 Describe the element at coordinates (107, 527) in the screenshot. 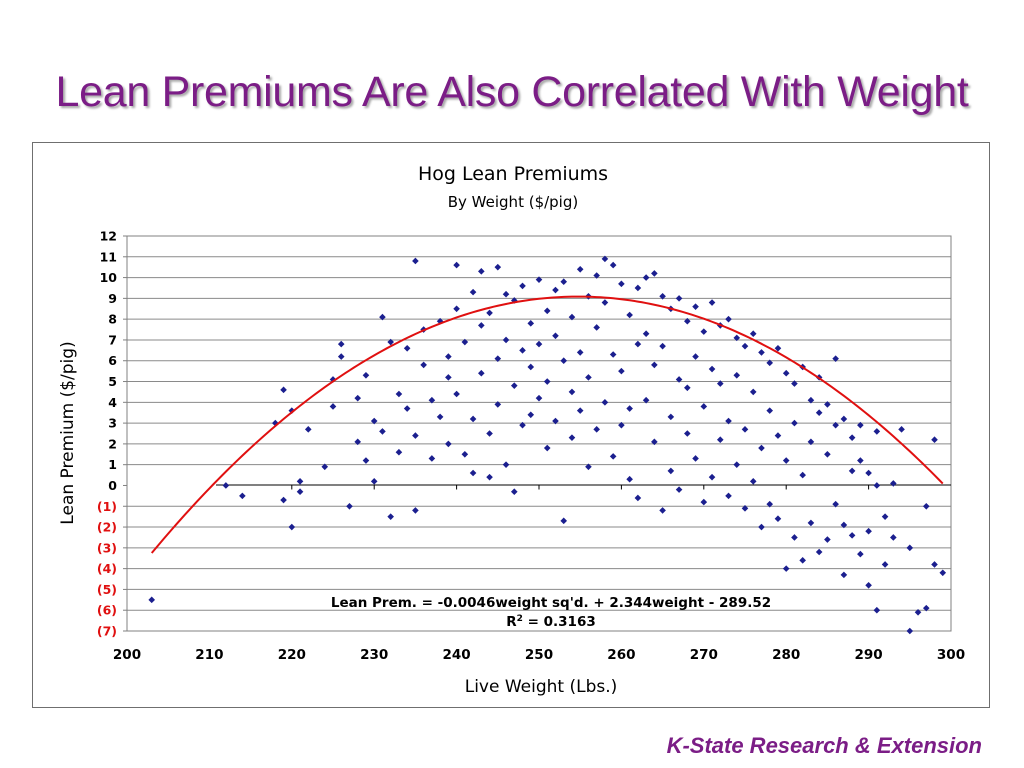

I see `y-tick-label: (2)` at that location.